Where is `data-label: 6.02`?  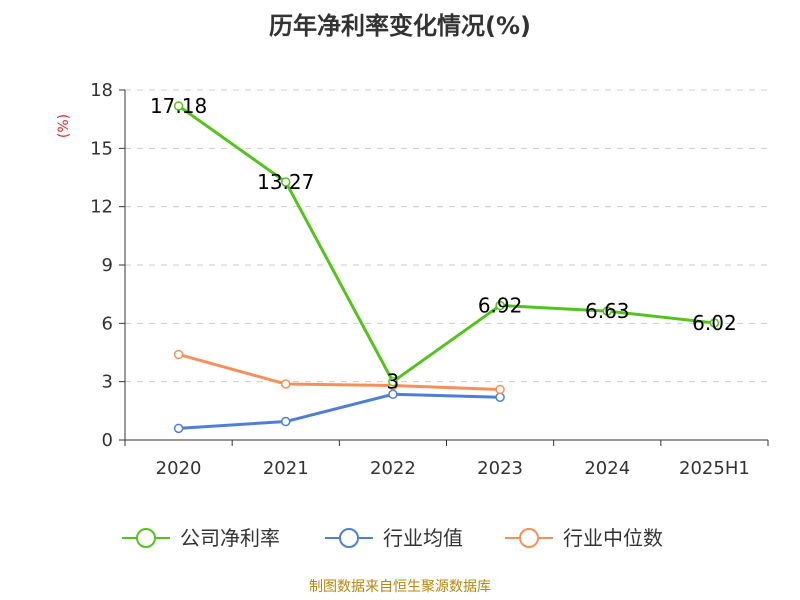 data-label: 6.02 is located at coordinates (714, 323).